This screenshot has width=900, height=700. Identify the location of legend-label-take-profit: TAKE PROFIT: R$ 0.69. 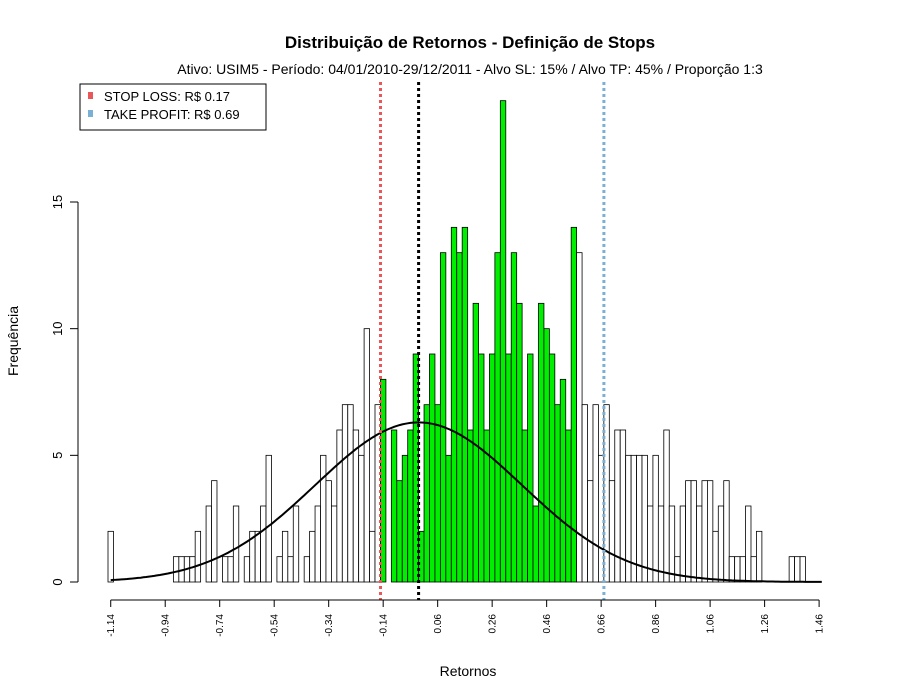
(172, 114).